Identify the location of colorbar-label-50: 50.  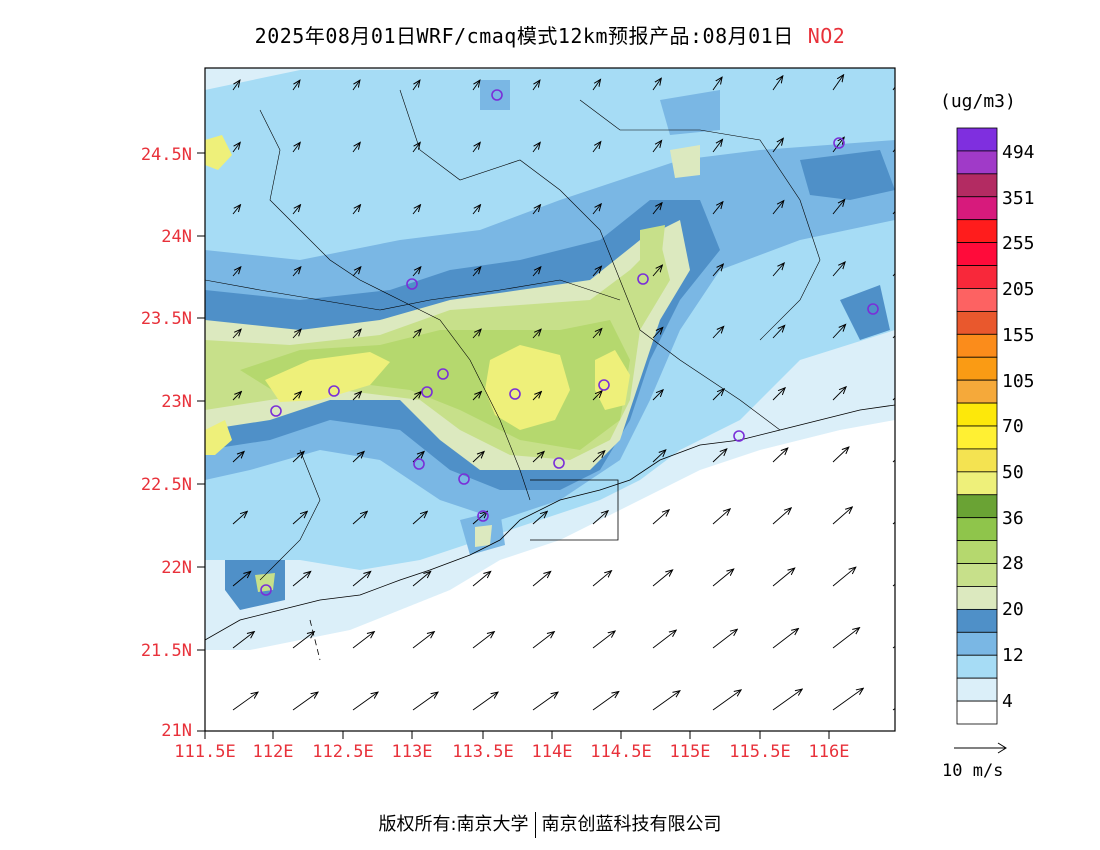
(1013, 472).